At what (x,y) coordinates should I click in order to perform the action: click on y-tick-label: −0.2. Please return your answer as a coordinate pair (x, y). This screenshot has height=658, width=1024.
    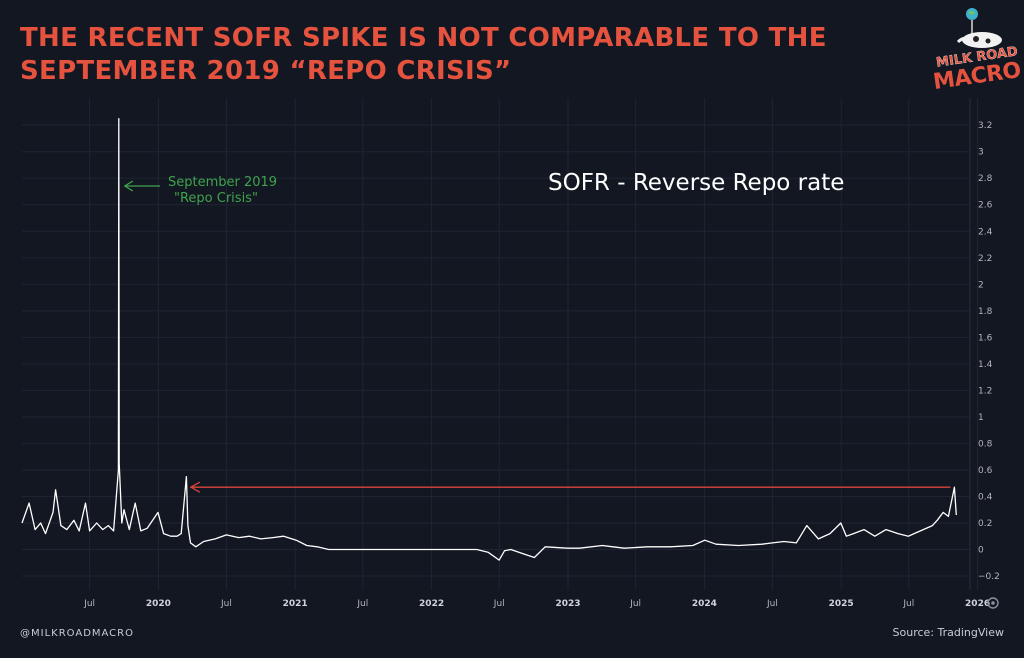
    Looking at the image, I should click on (989, 577).